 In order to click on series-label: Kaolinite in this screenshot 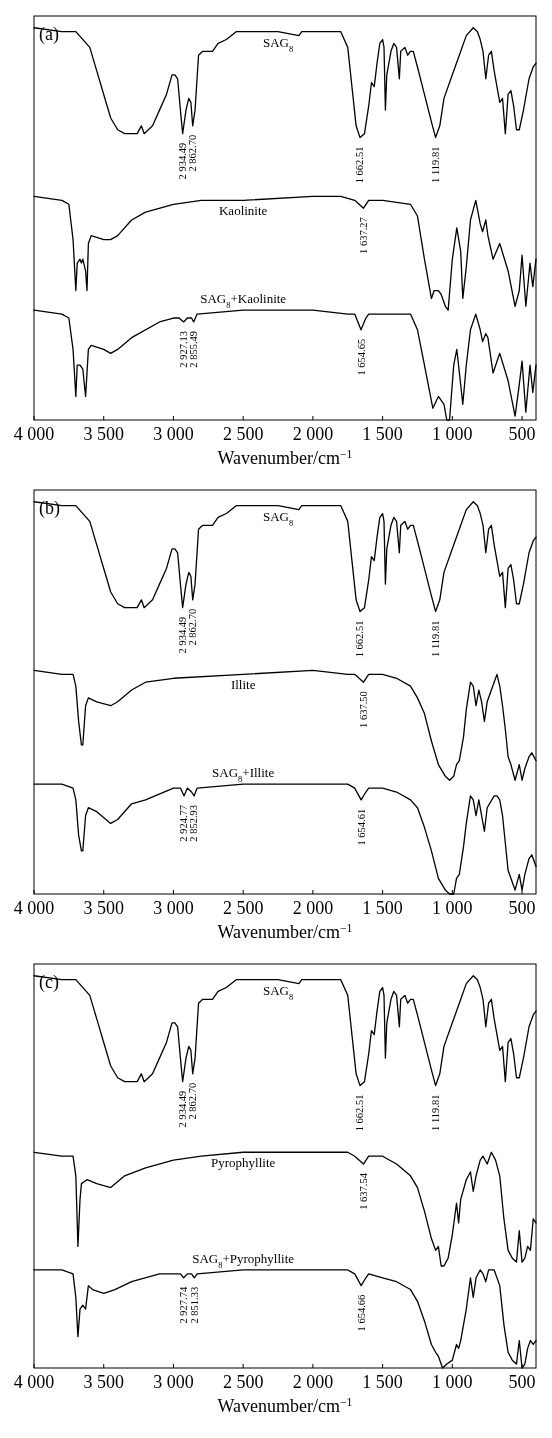, I will do `click(243, 211)`.